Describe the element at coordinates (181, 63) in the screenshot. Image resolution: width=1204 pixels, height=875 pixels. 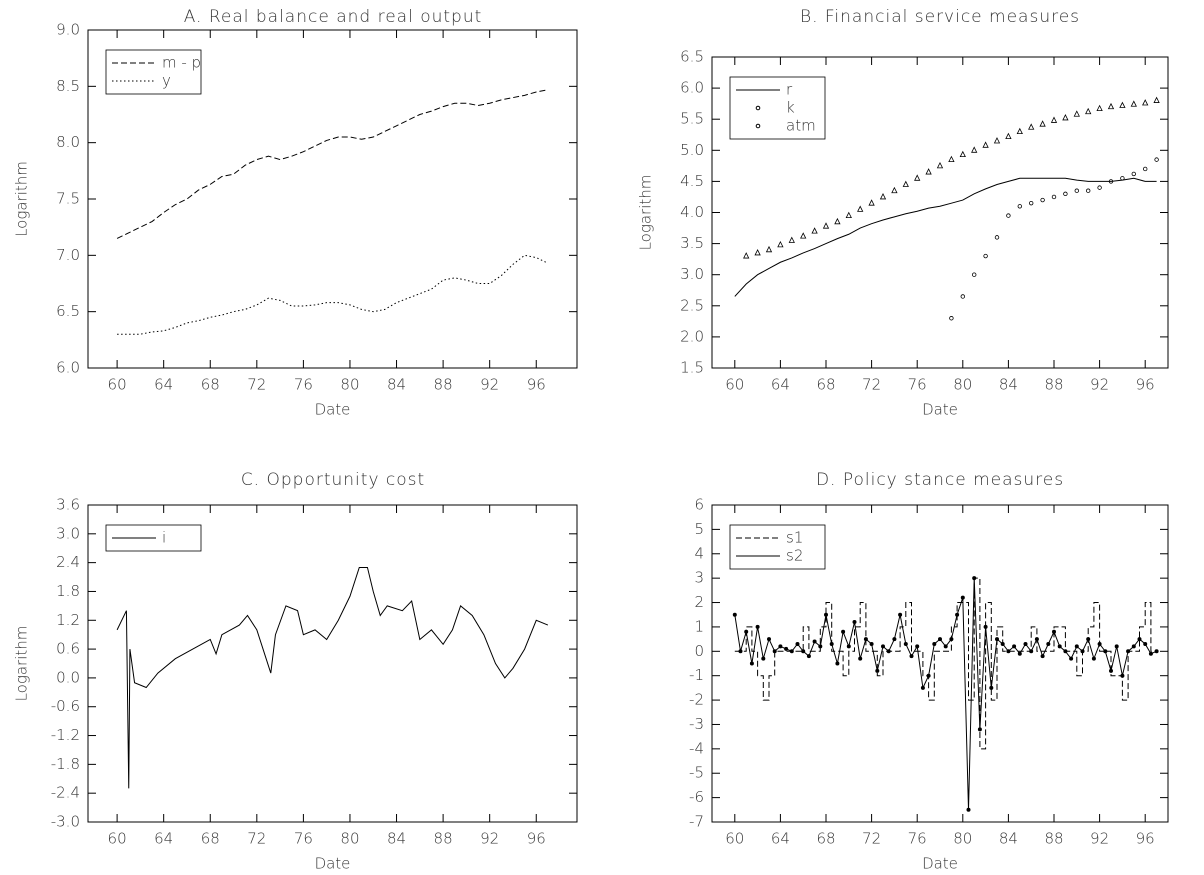
I see `legend-label: m - p` at that location.